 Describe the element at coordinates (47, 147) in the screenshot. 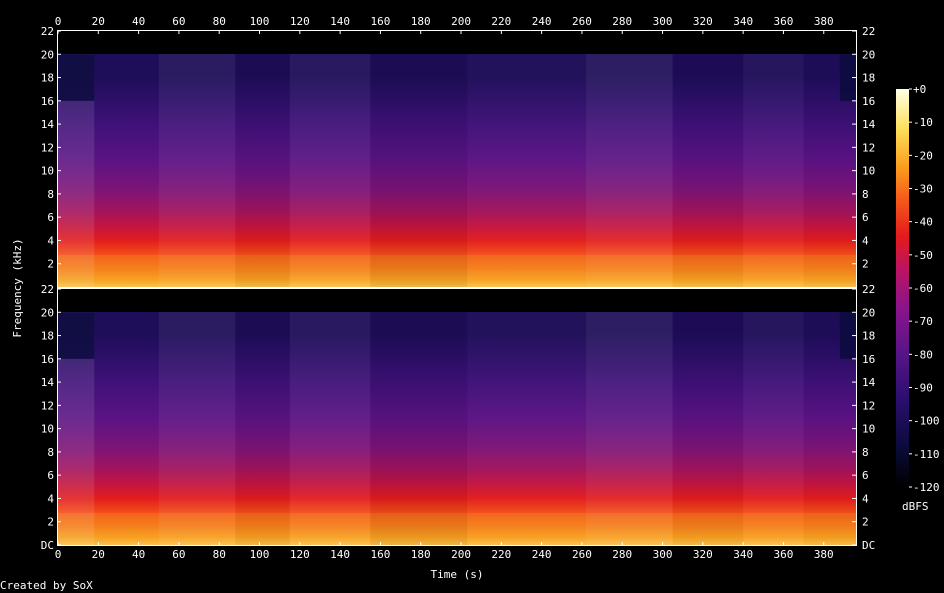

I see `y-tick-label-left-ch1-12: 12` at that location.